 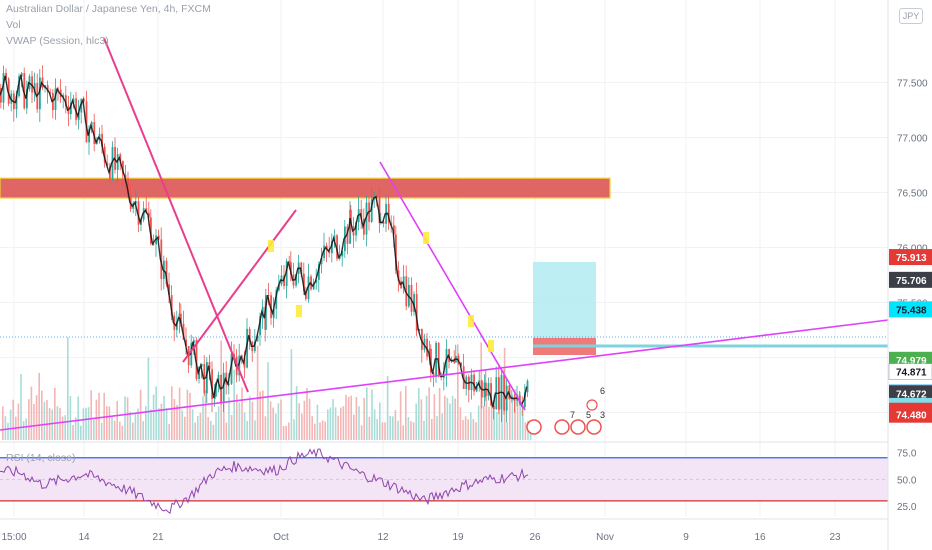 I want to click on price-label-text: 75.438, so click(x=911, y=310).